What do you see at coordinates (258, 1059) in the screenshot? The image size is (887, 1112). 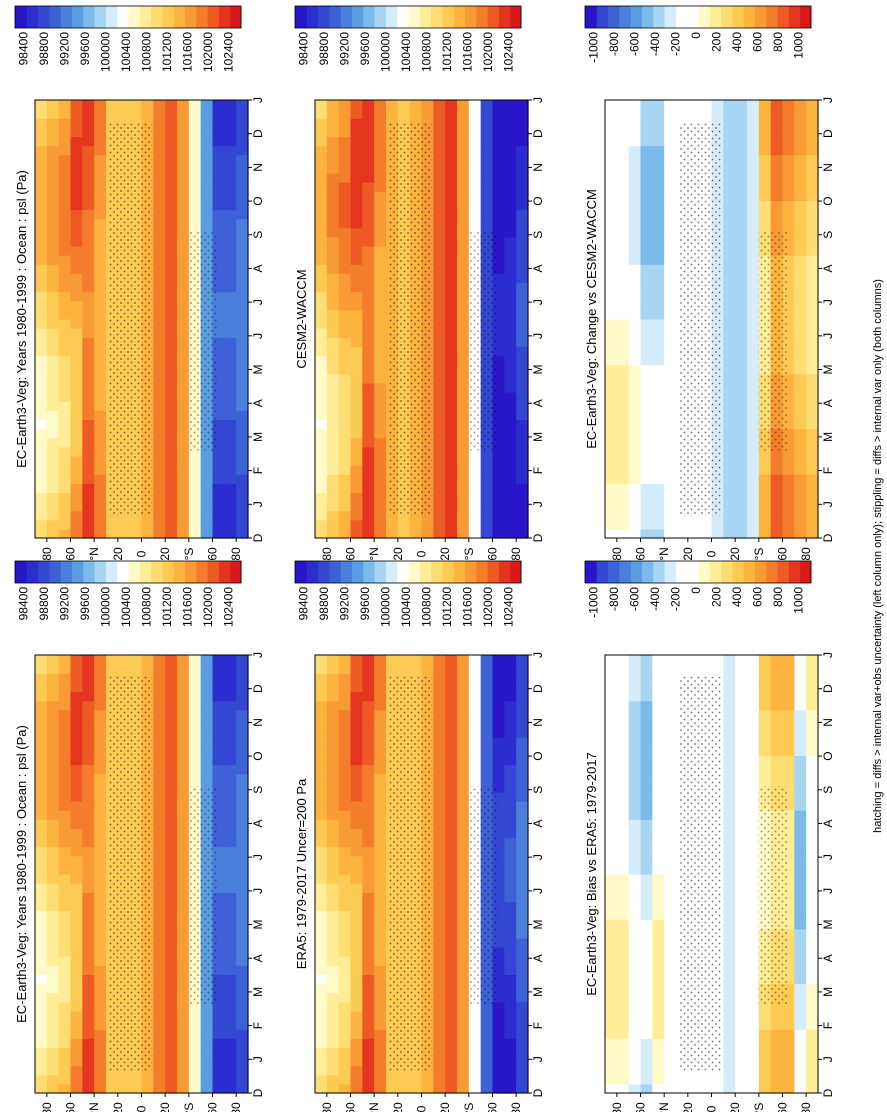 I see `month-tick-label: J` at bounding box center [258, 1059].